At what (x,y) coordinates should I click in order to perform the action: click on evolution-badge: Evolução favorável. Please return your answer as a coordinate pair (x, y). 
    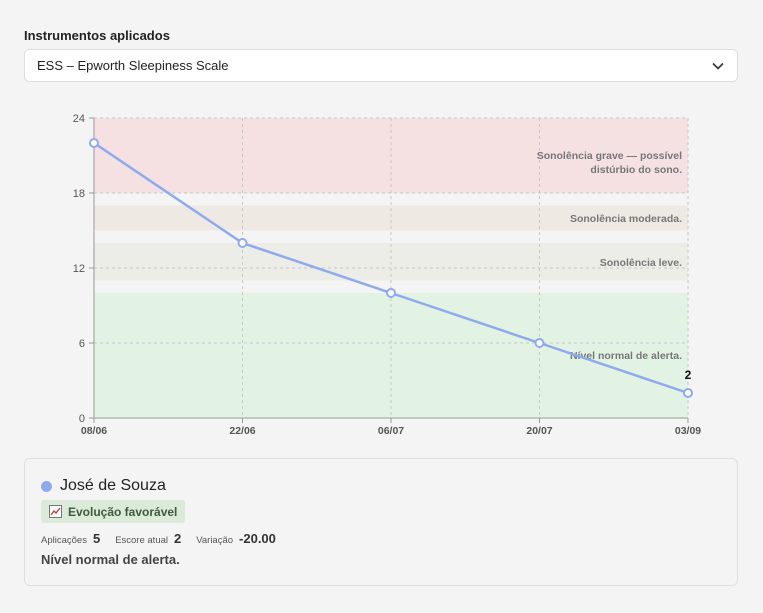
    Looking at the image, I should click on (113, 511).